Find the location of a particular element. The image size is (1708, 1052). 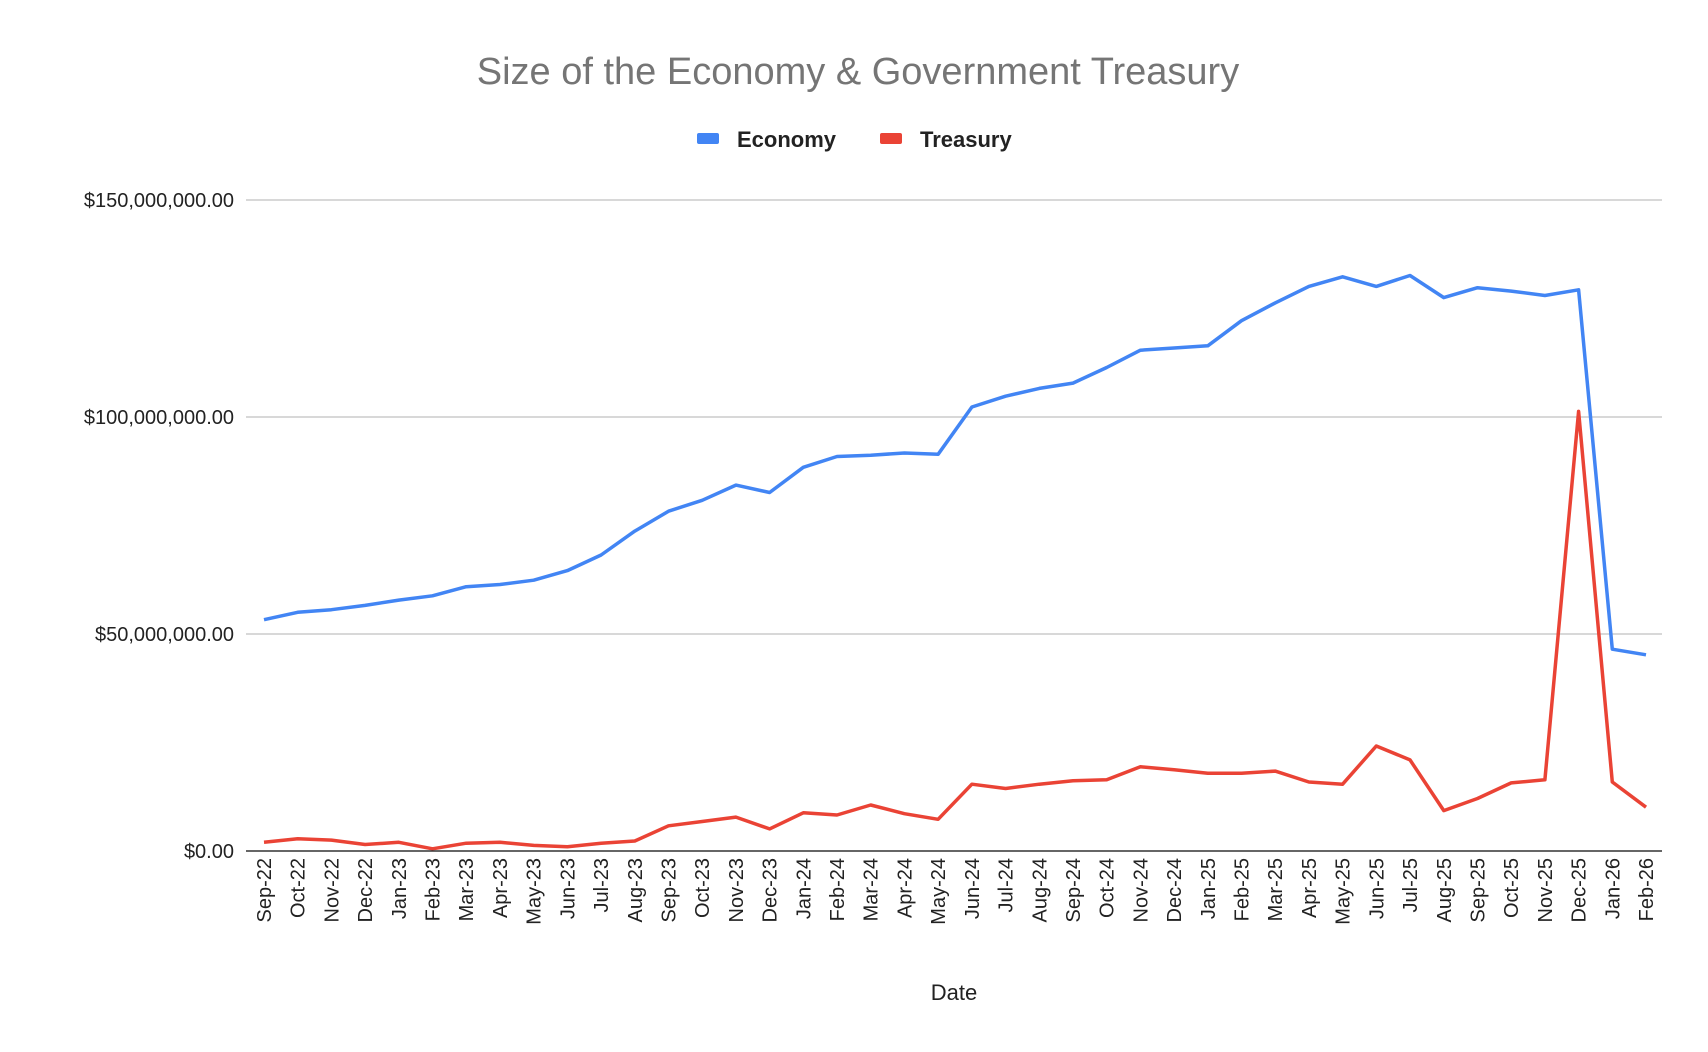

x-tick-label: Jul-23 is located at coordinates (602, 885).